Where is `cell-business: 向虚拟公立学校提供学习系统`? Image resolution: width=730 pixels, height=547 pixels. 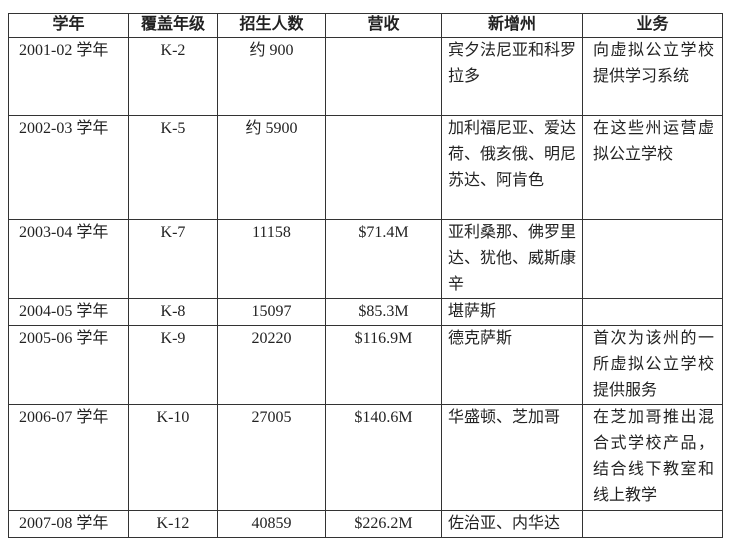 cell-business: 向虚拟公立学校提供学习系统 is located at coordinates (652, 76).